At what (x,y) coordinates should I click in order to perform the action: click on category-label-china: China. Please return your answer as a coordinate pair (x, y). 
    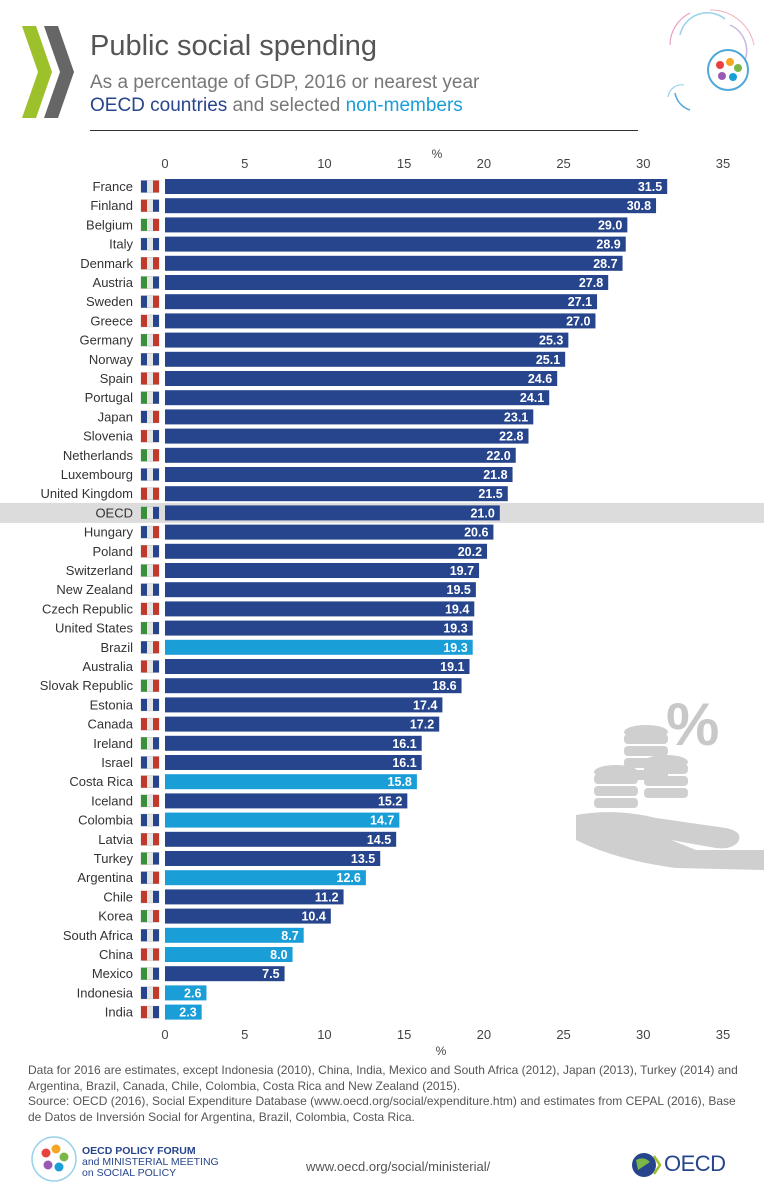
    Looking at the image, I should click on (116, 954).